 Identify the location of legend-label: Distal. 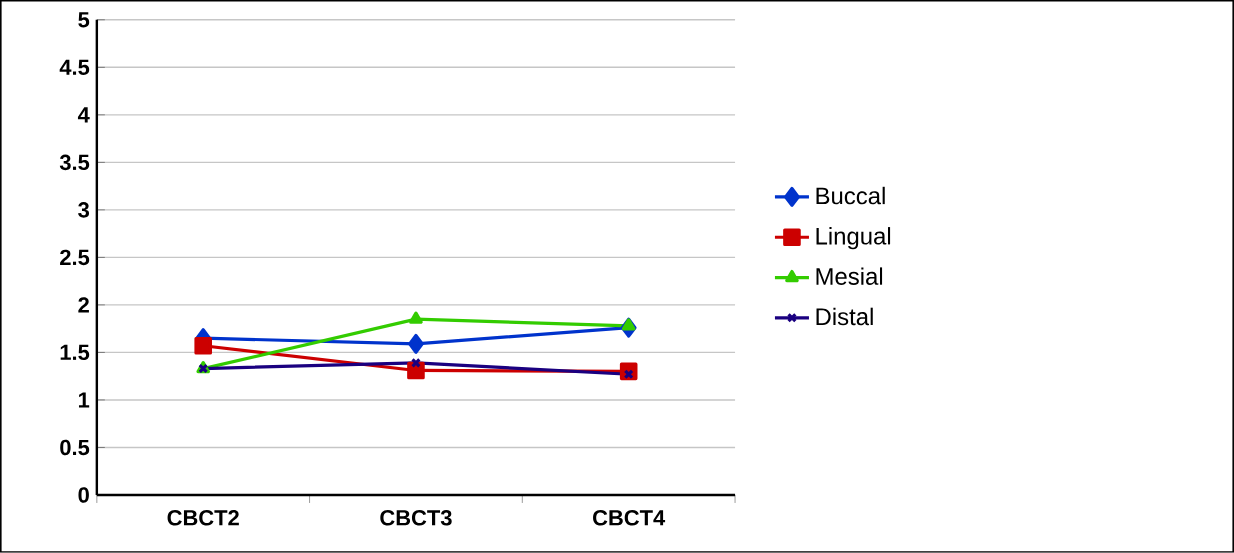
(844, 316).